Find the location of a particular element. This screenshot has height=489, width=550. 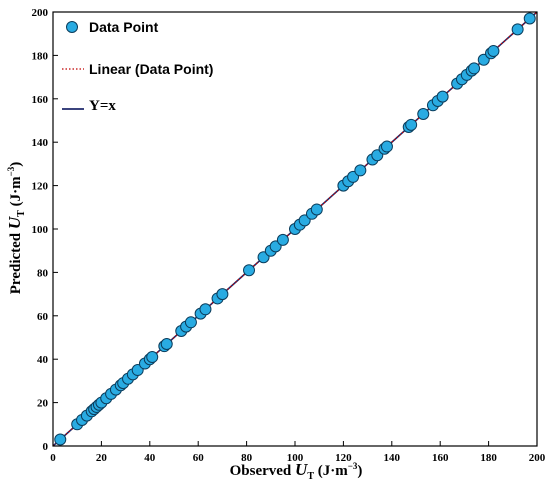

y-tick-label: 0 is located at coordinates (46, 447).